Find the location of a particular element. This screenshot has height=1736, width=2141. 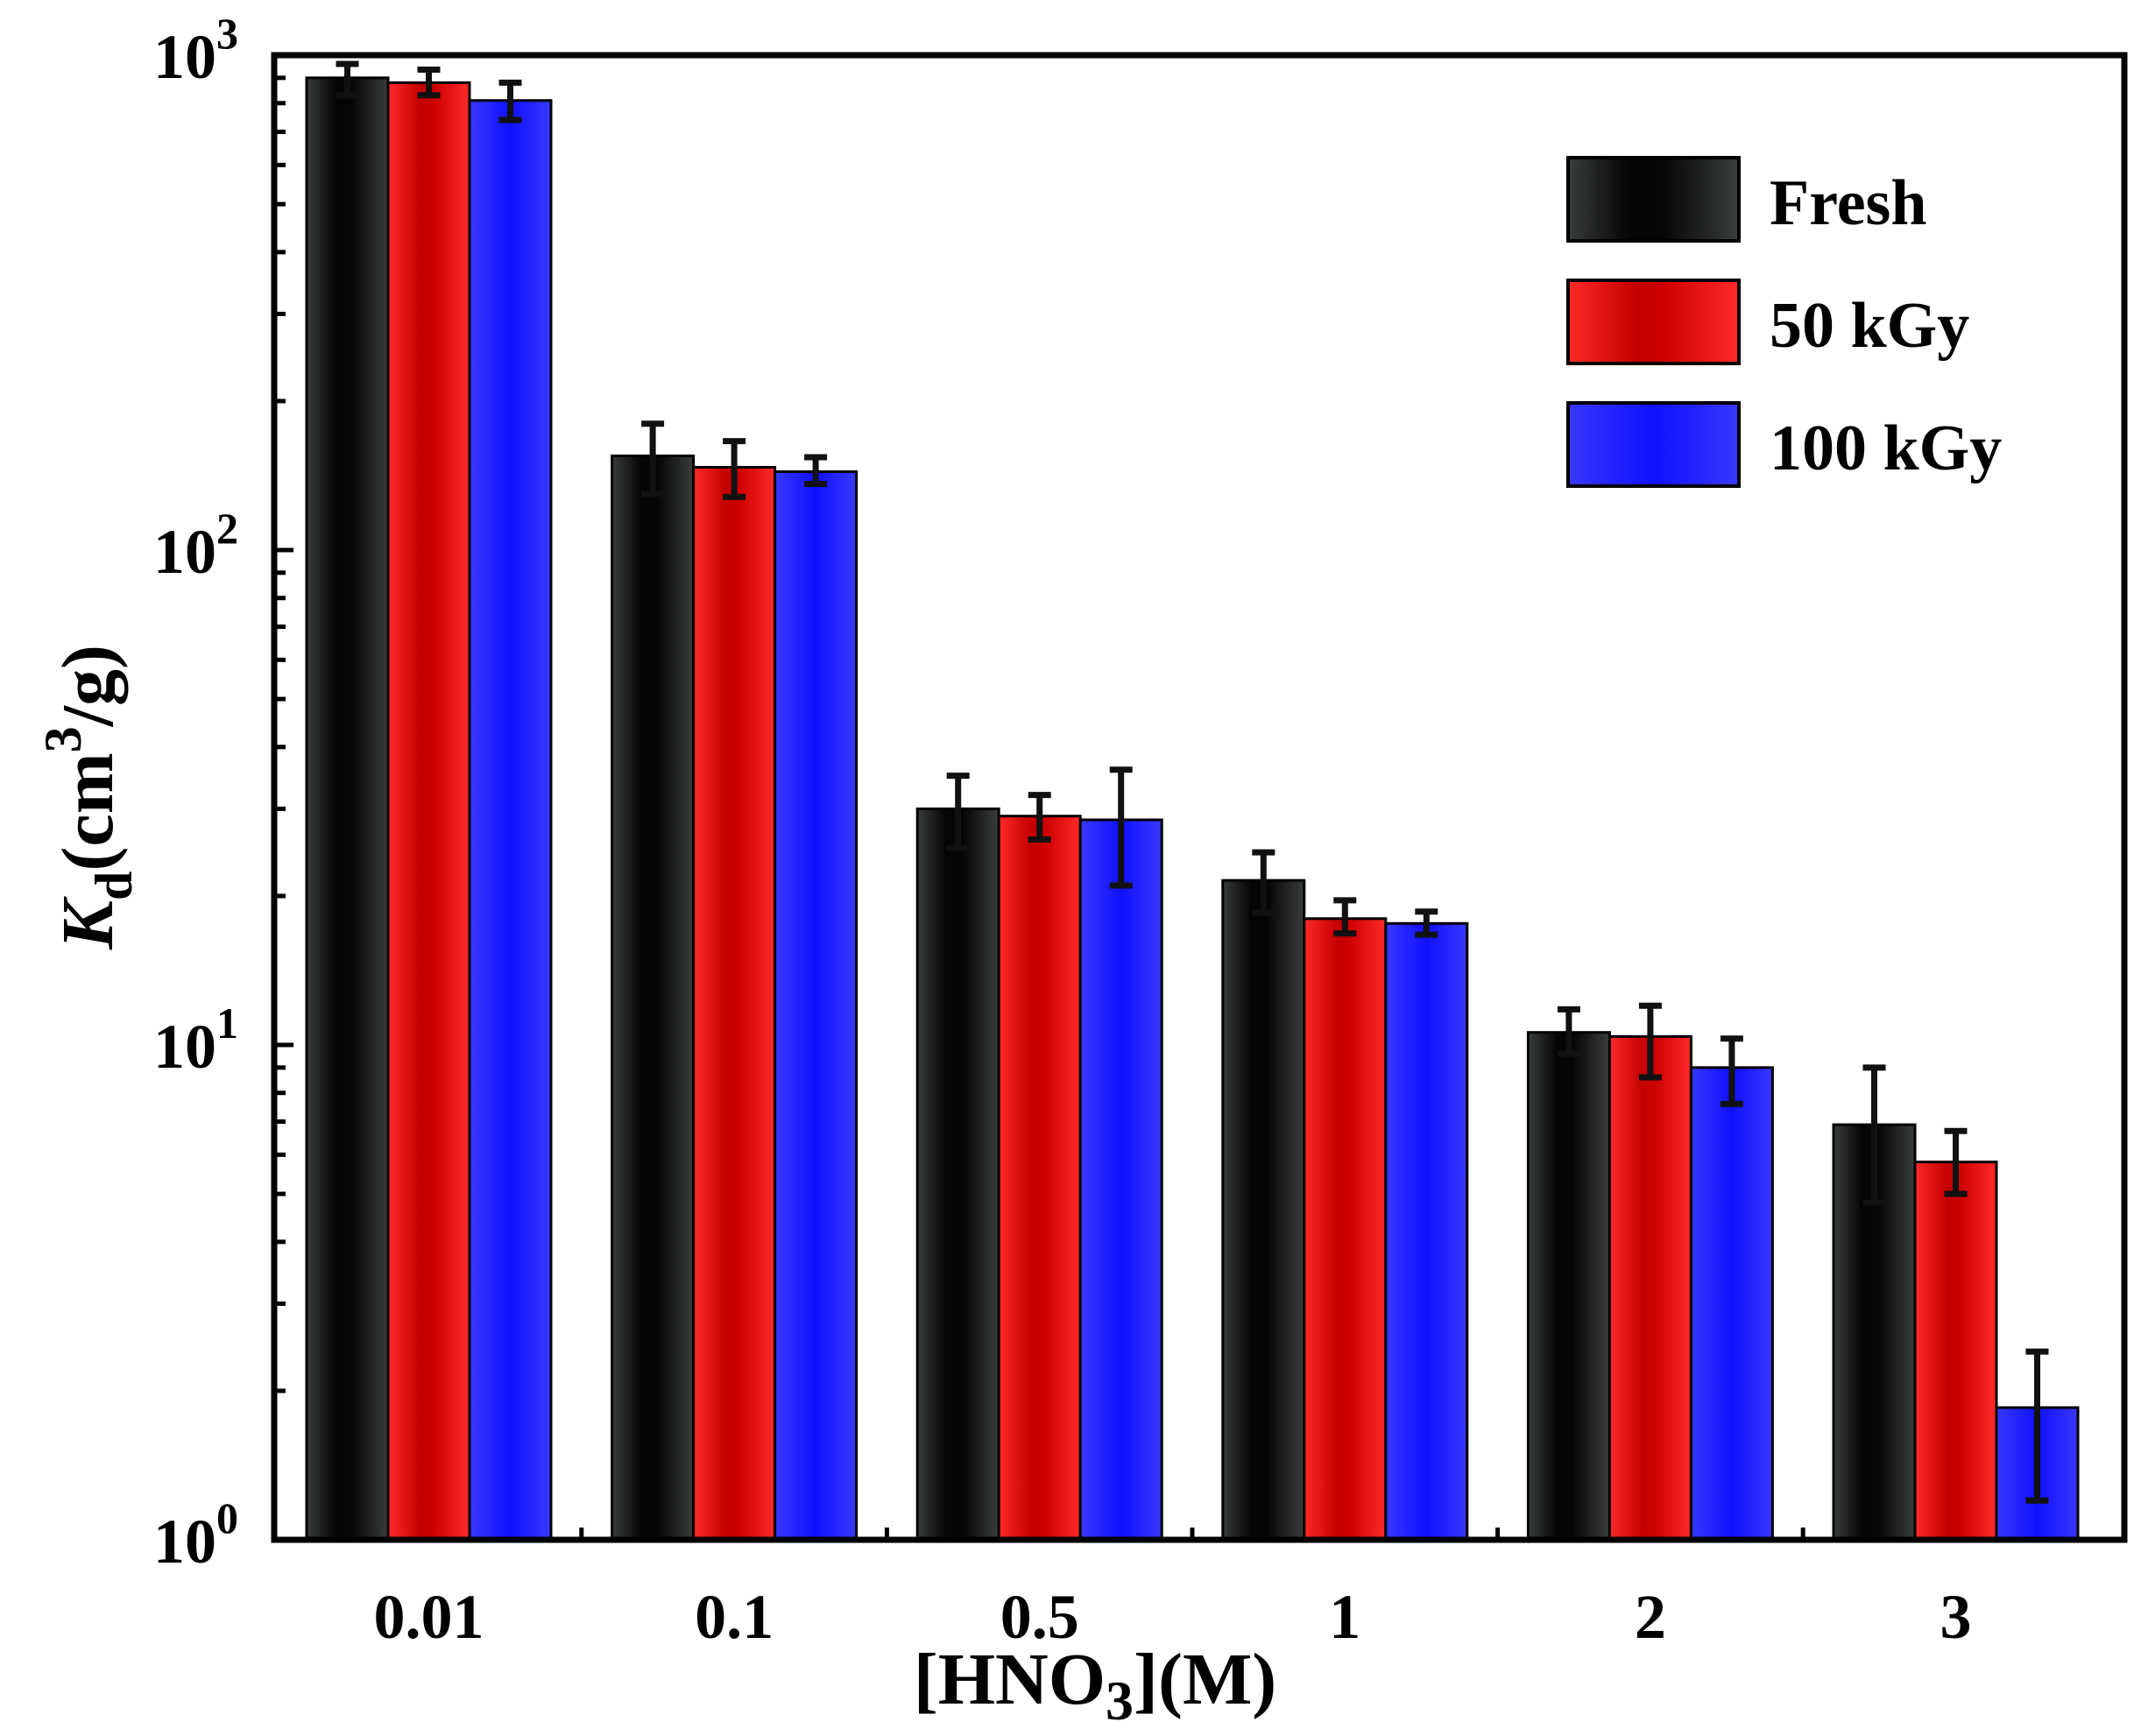

legend-swatch-fresh is located at coordinates (1653, 199).